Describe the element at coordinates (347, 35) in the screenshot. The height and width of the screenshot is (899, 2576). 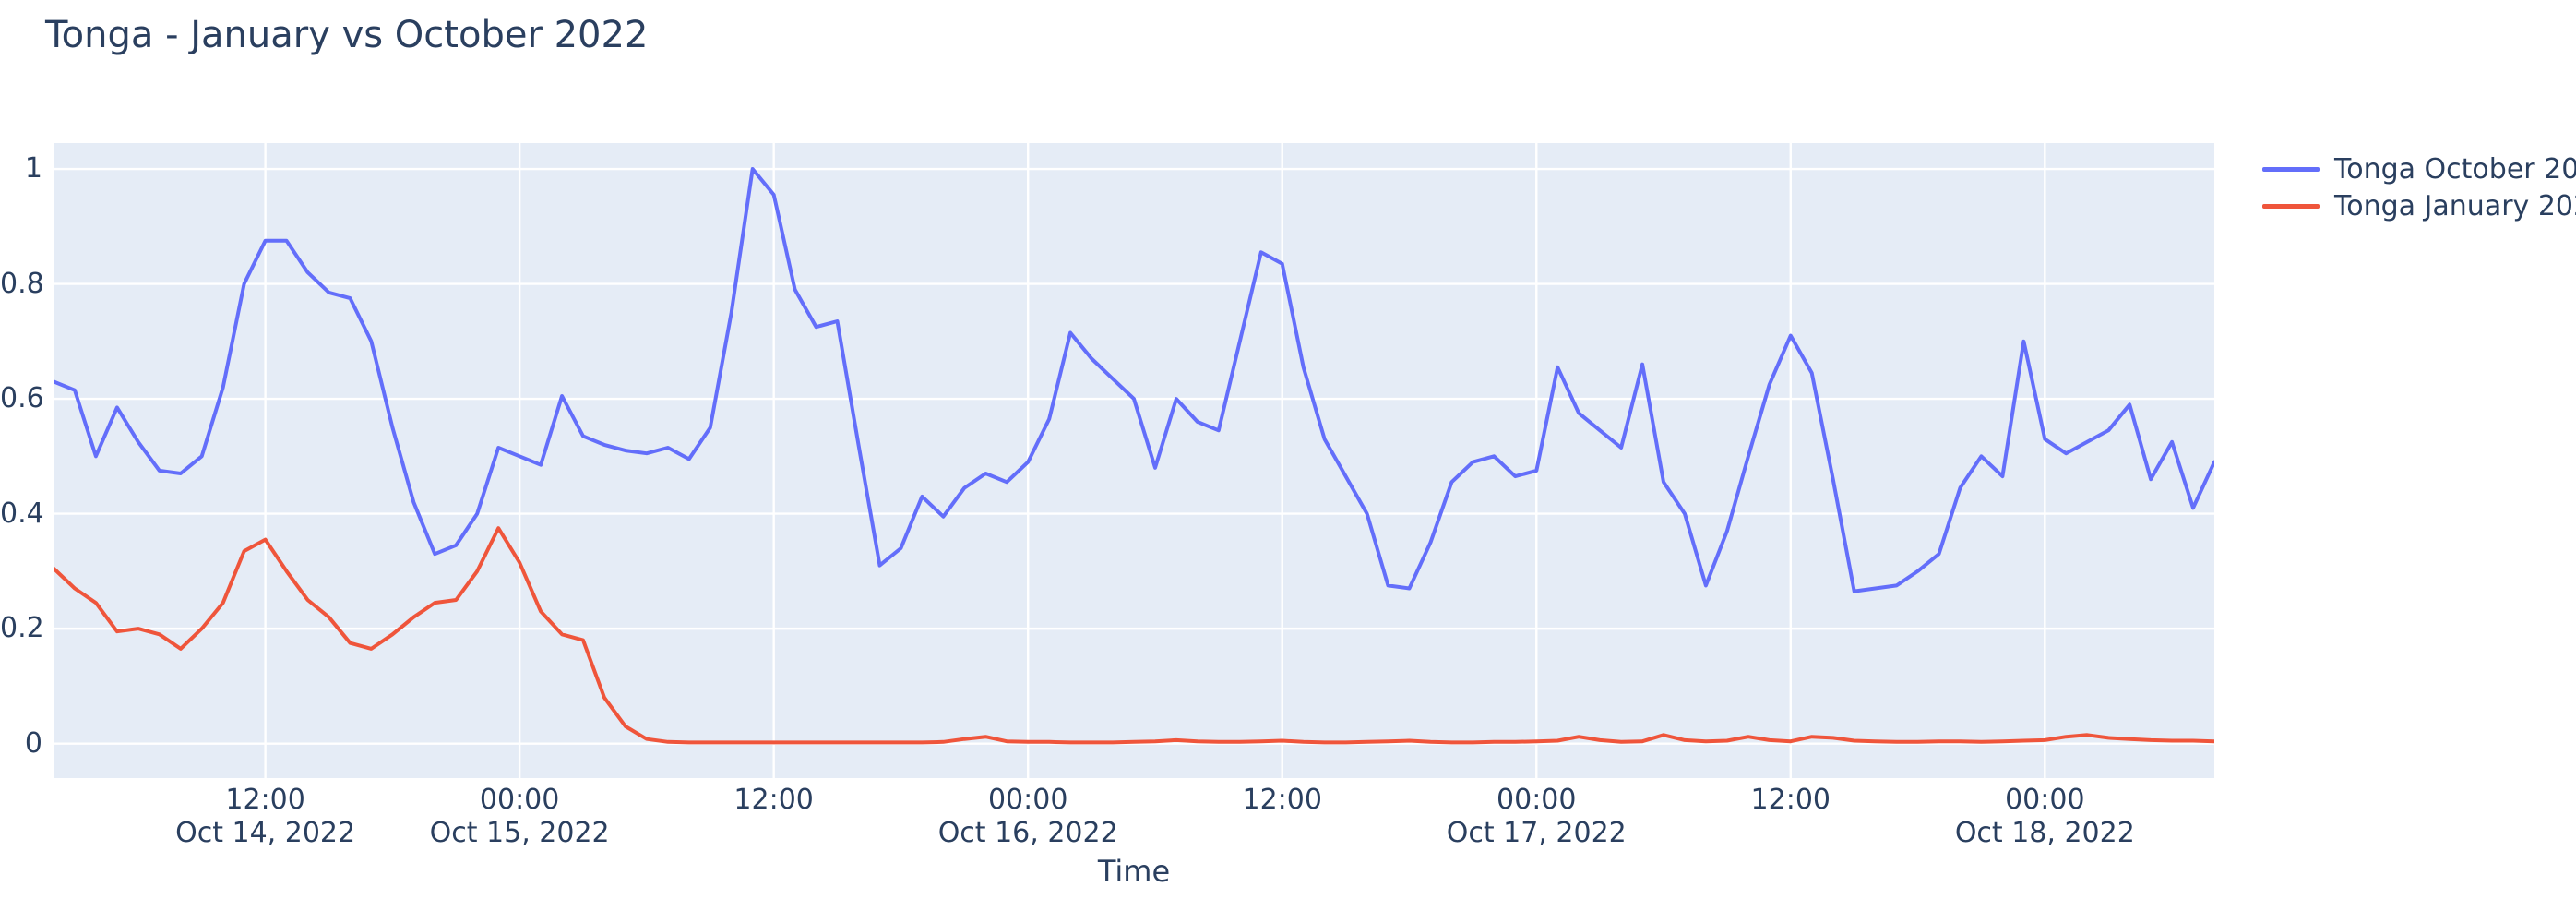
I see `chart-title: Tonga - January vs October 2022` at that location.